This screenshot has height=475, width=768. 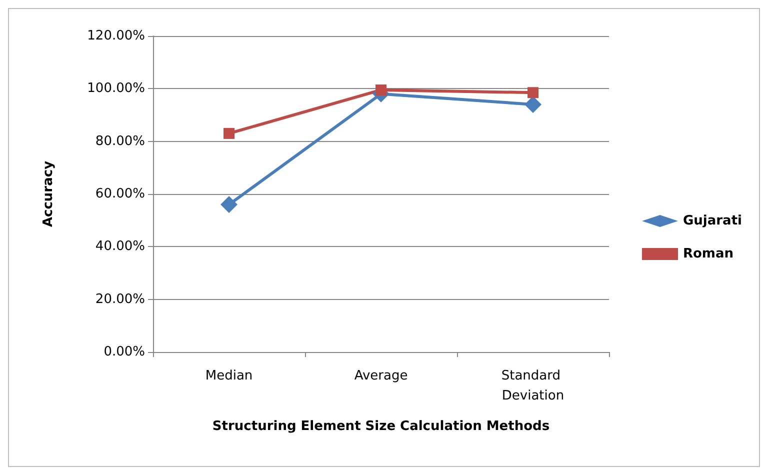 What do you see at coordinates (708, 254) in the screenshot?
I see `legend-label: Roman` at bounding box center [708, 254].